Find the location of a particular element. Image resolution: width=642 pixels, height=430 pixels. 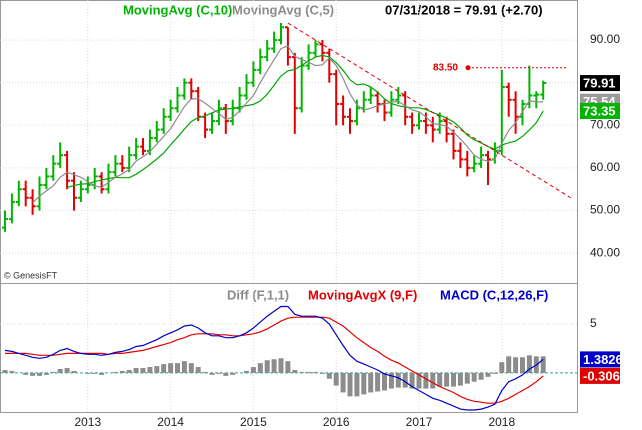

resistance-dot is located at coordinates (468, 68).